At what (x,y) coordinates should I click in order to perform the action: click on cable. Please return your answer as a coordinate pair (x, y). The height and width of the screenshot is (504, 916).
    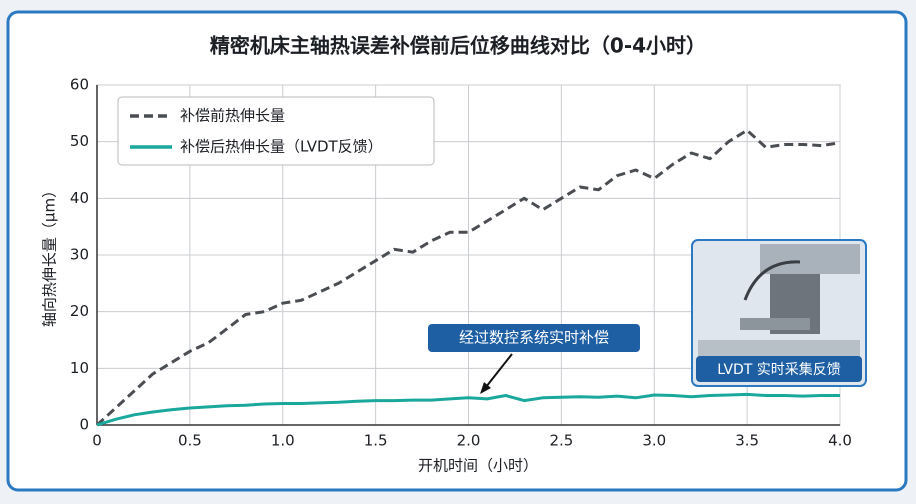
    Looking at the image, I should click on (772, 280).